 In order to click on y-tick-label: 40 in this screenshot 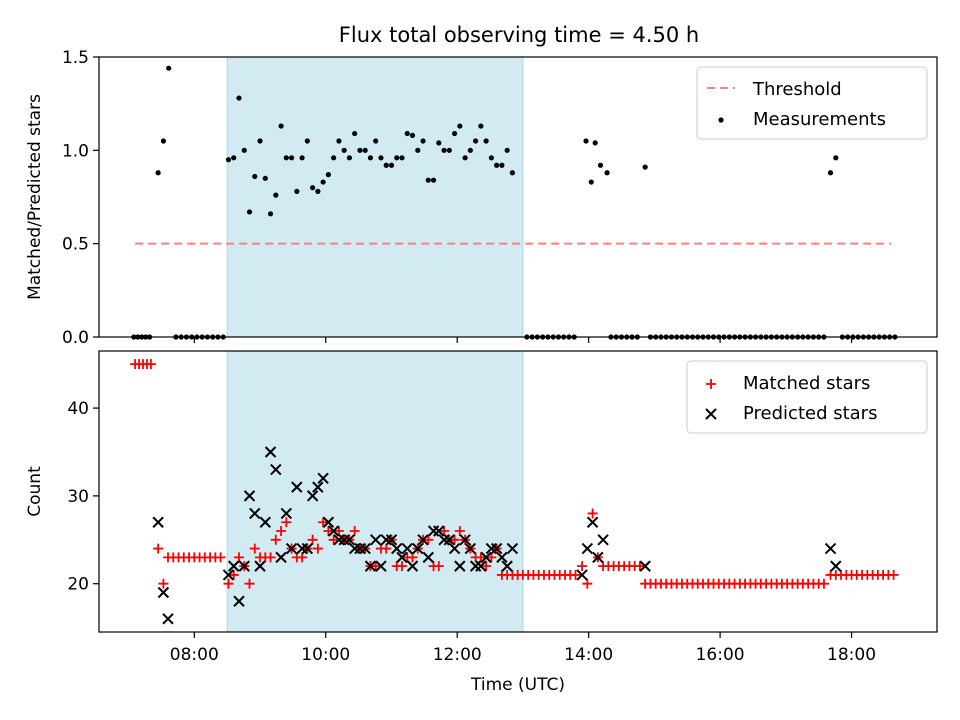, I will do `click(78, 409)`.